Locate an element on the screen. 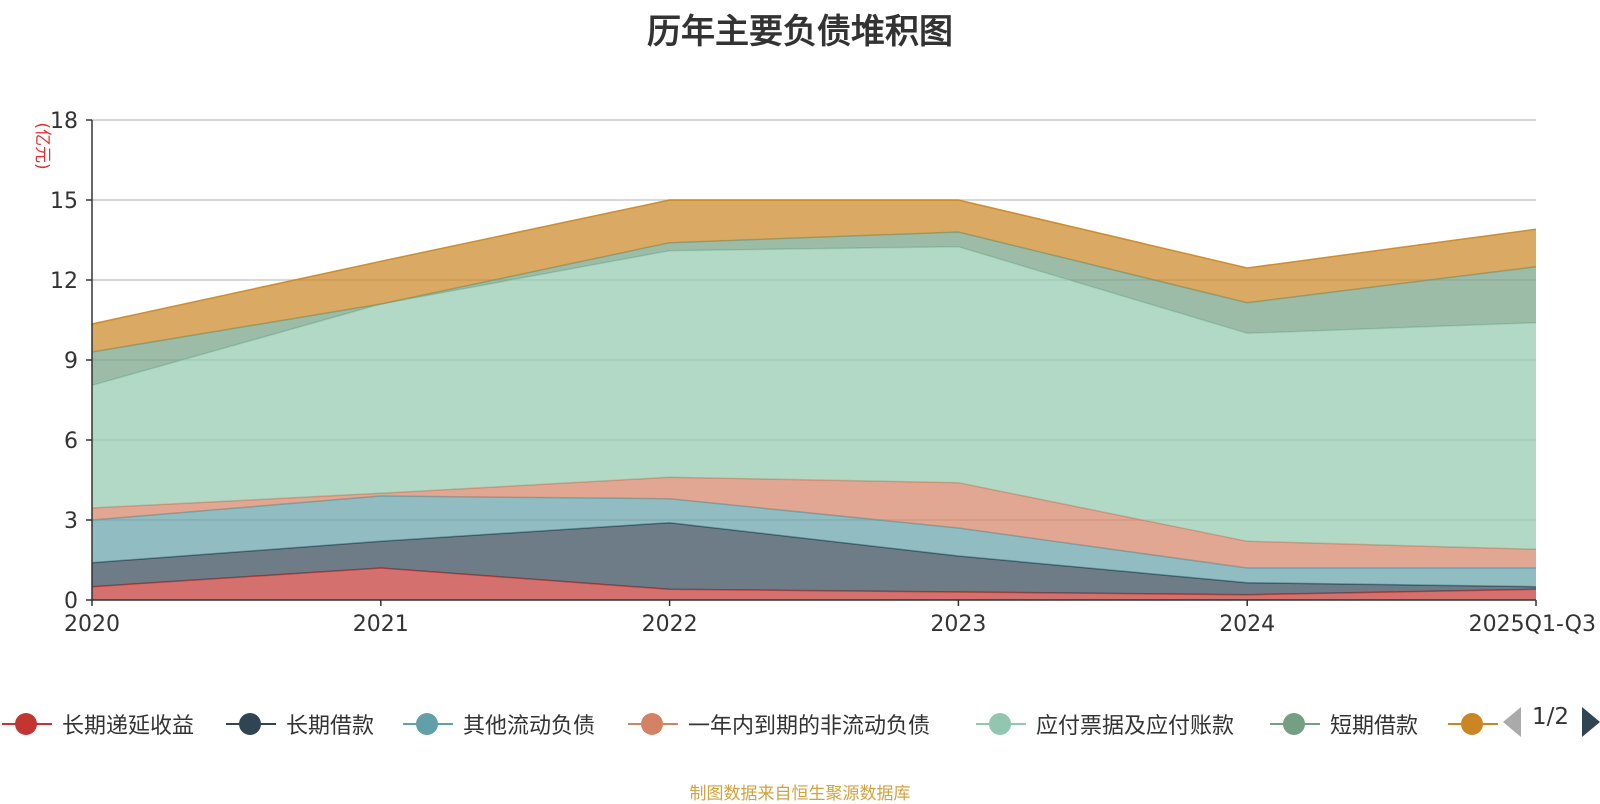 This screenshot has height=804, width=1600. legend-label: 长期递延收益 is located at coordinates (128, 726).